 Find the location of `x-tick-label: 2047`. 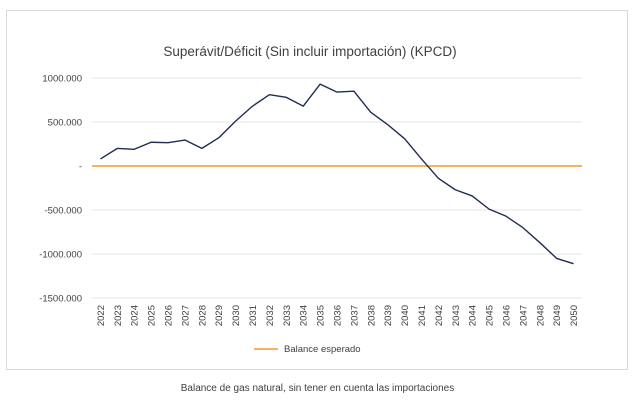

x-tick-label: 2047 is located at coordinates (523, 315).